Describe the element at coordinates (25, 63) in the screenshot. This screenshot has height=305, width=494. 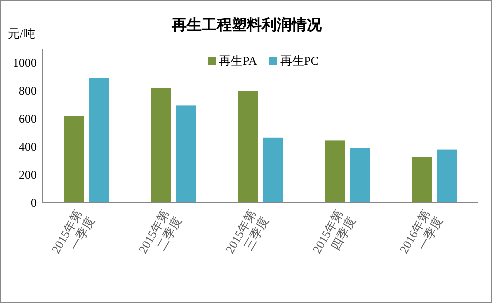
I see `y-tick-label: 1000` at that location.